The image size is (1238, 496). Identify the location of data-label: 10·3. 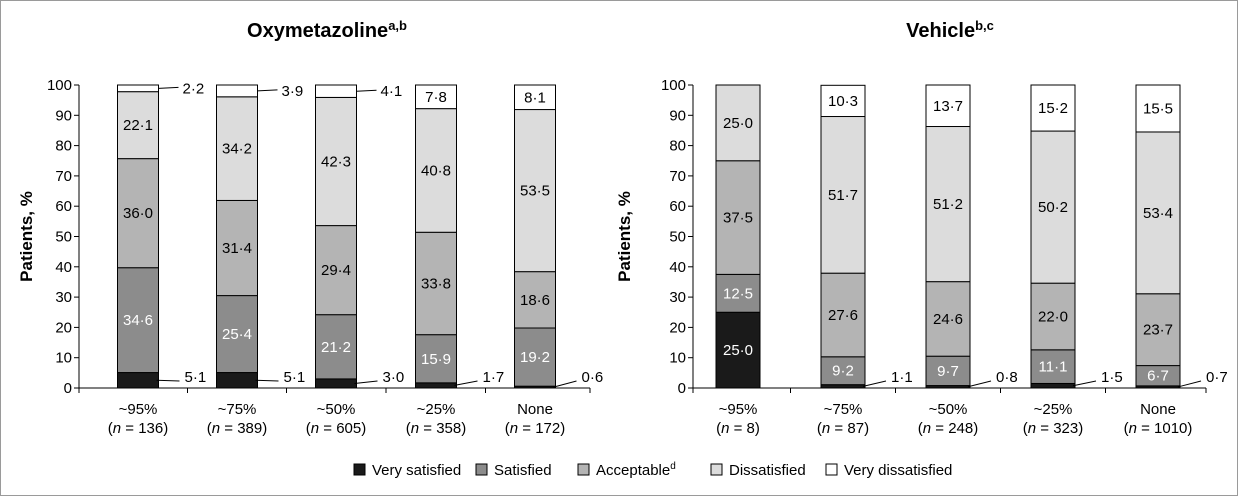
(843, 101).